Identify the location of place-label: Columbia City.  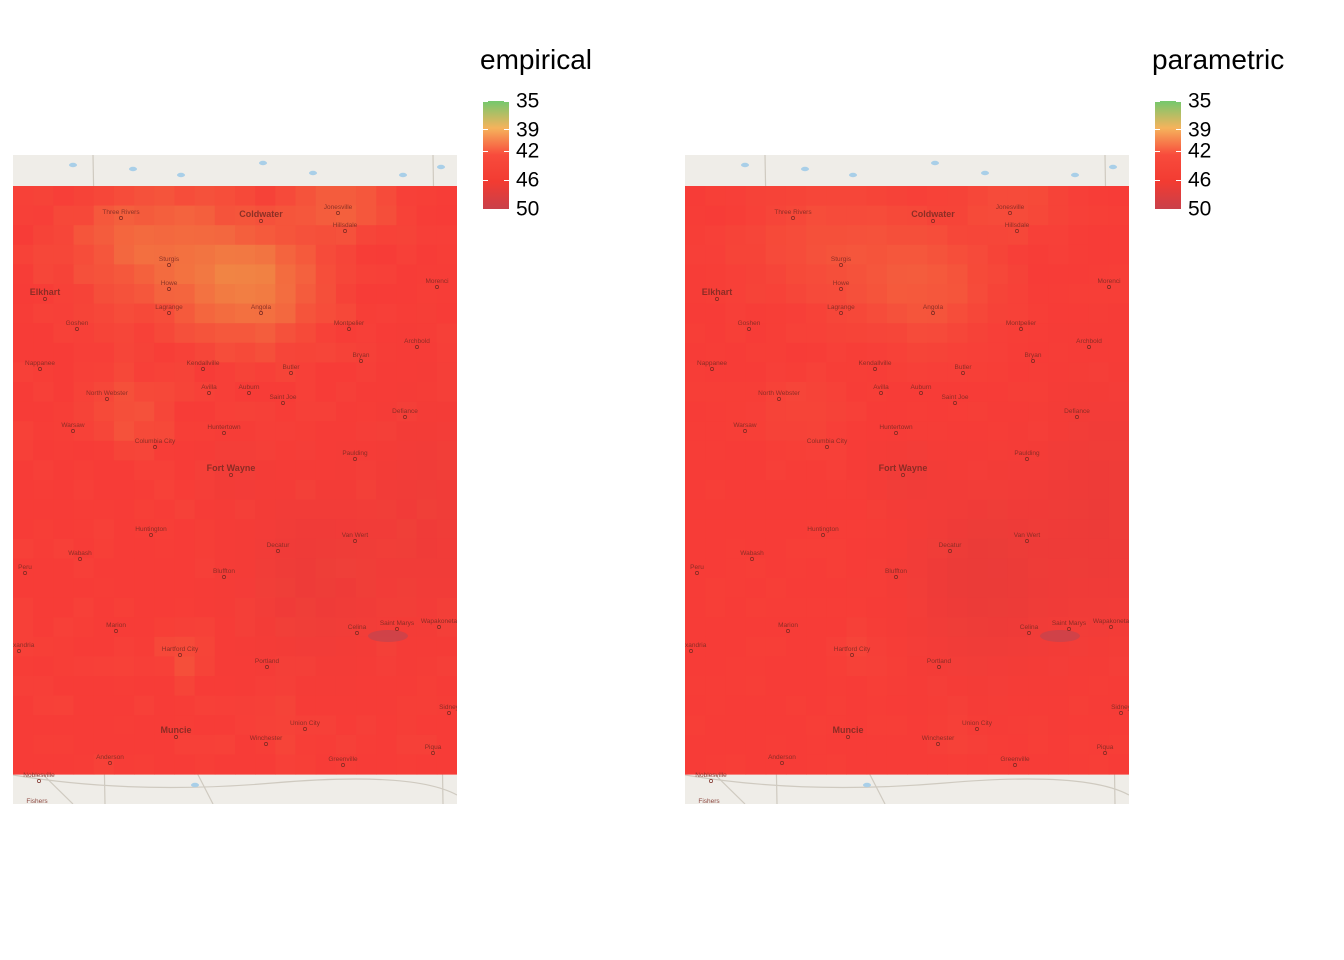
(155, 441).